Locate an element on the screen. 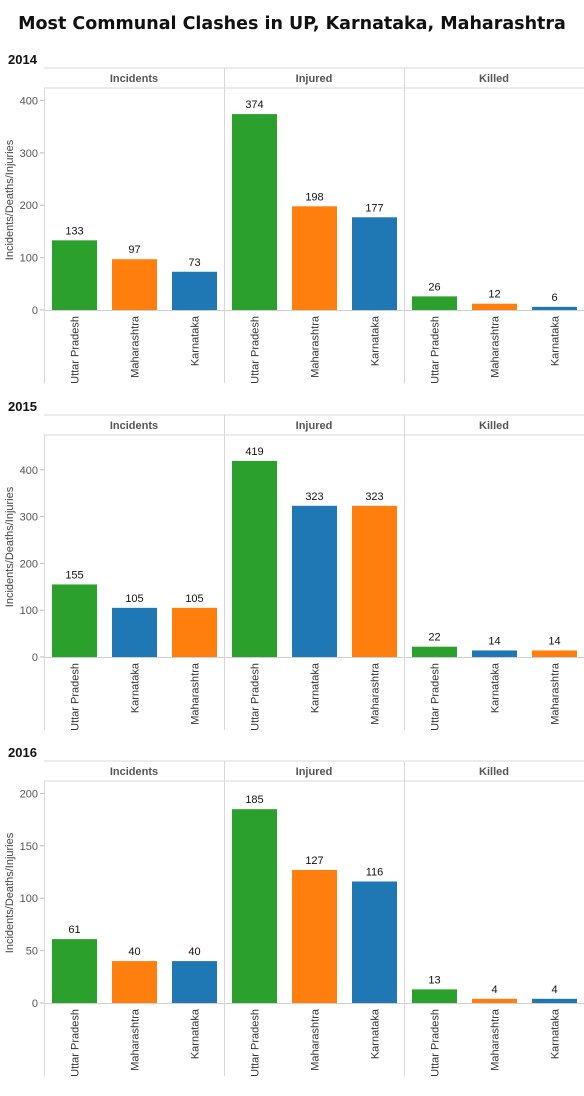  y-tick-label: 300 is located at coordinates (29, 518).